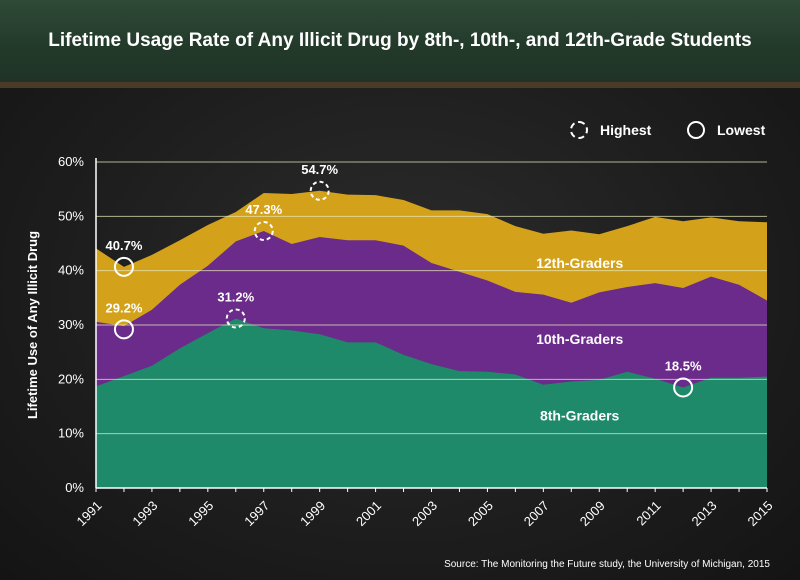 This screenshot has height=580, width=800. Describe the element at coordinates (71, 378) in the screenshot. I see `y-tick-label: 20%` at that location.